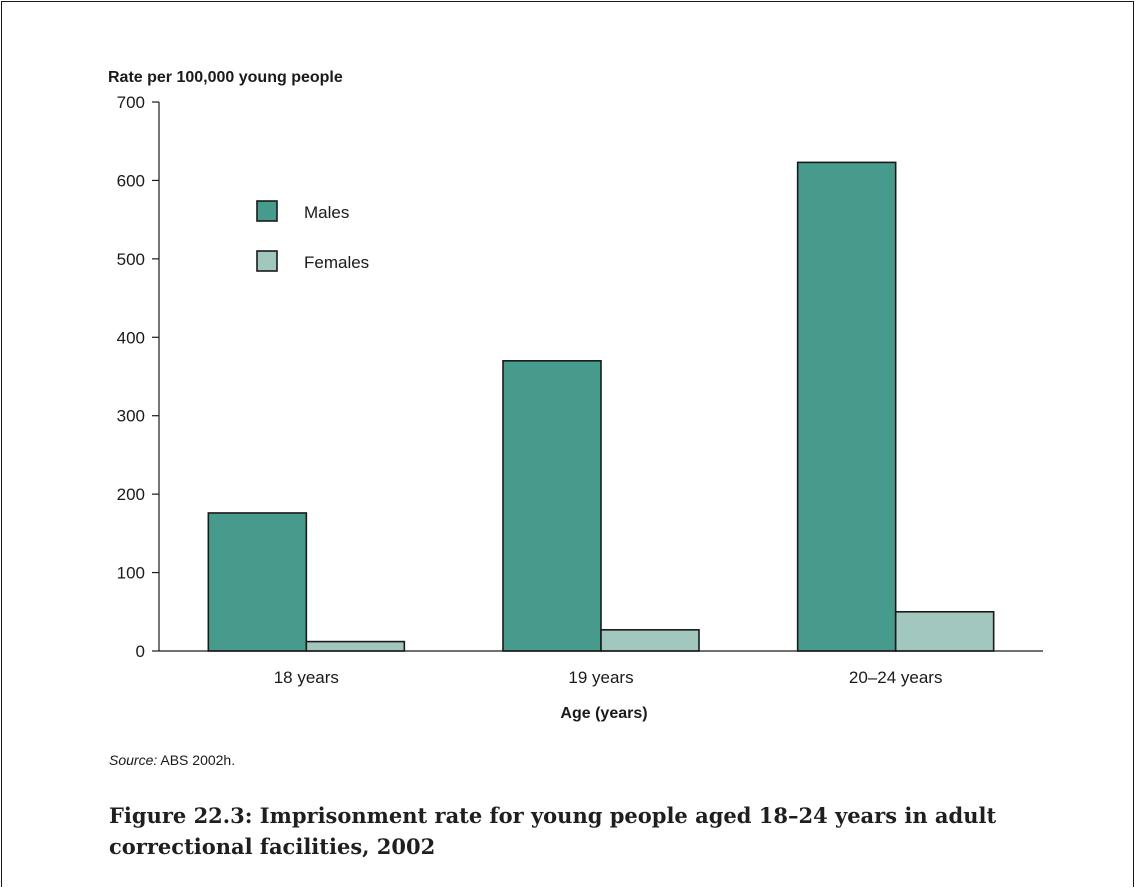 Image resolution: width=1135 pixels, height=888 pixels. What do you see at coordinates (225, 77) in the screenshot?
I see `y-axis-label: Rate per 100,000 young people` at bounding box center [225, 77].